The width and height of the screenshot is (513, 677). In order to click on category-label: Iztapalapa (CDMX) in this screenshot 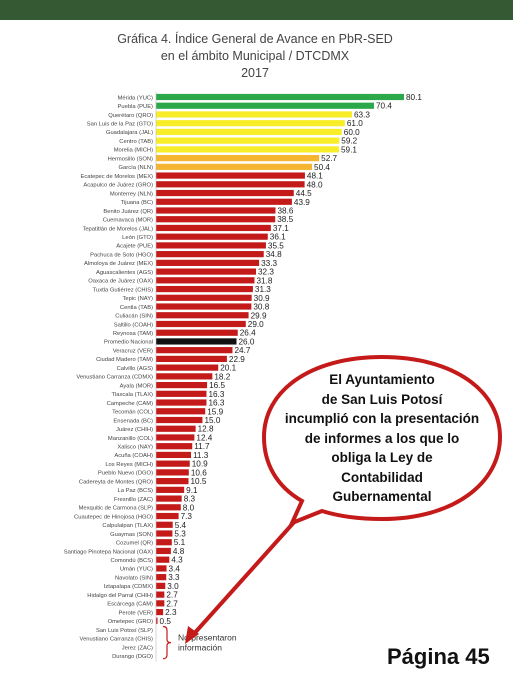, I will do `click(128, 587)`.